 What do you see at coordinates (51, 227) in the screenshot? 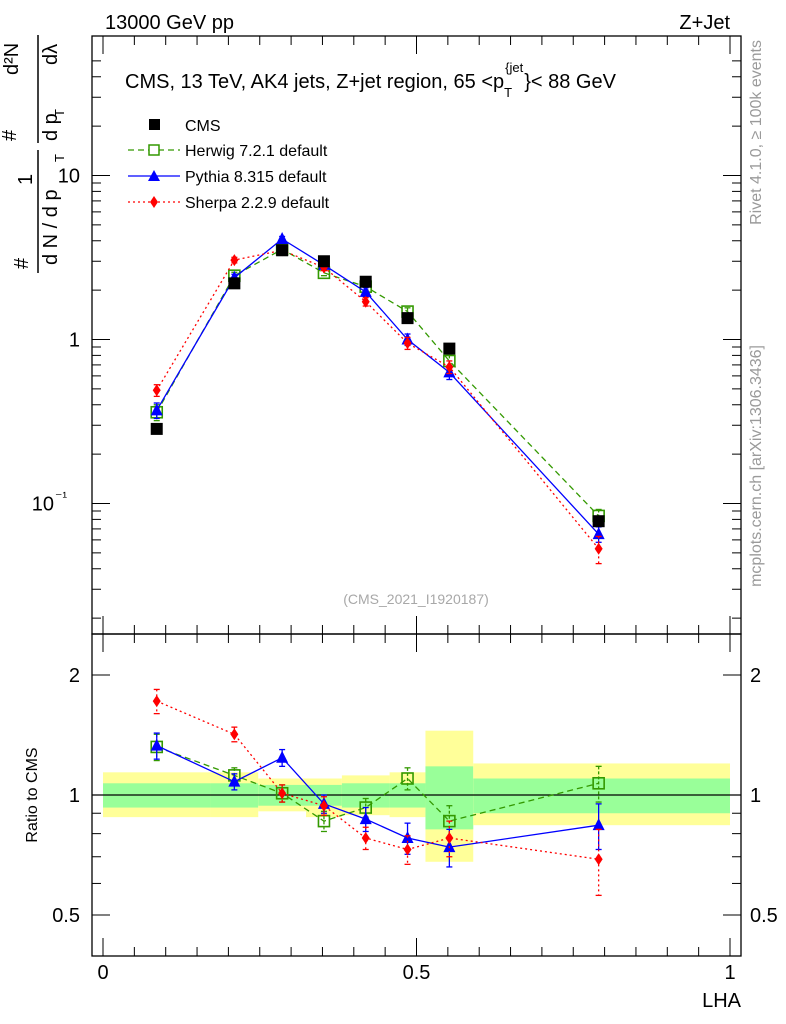
I see `y-label-den: d N / d p` at bounding box center [51, 227].